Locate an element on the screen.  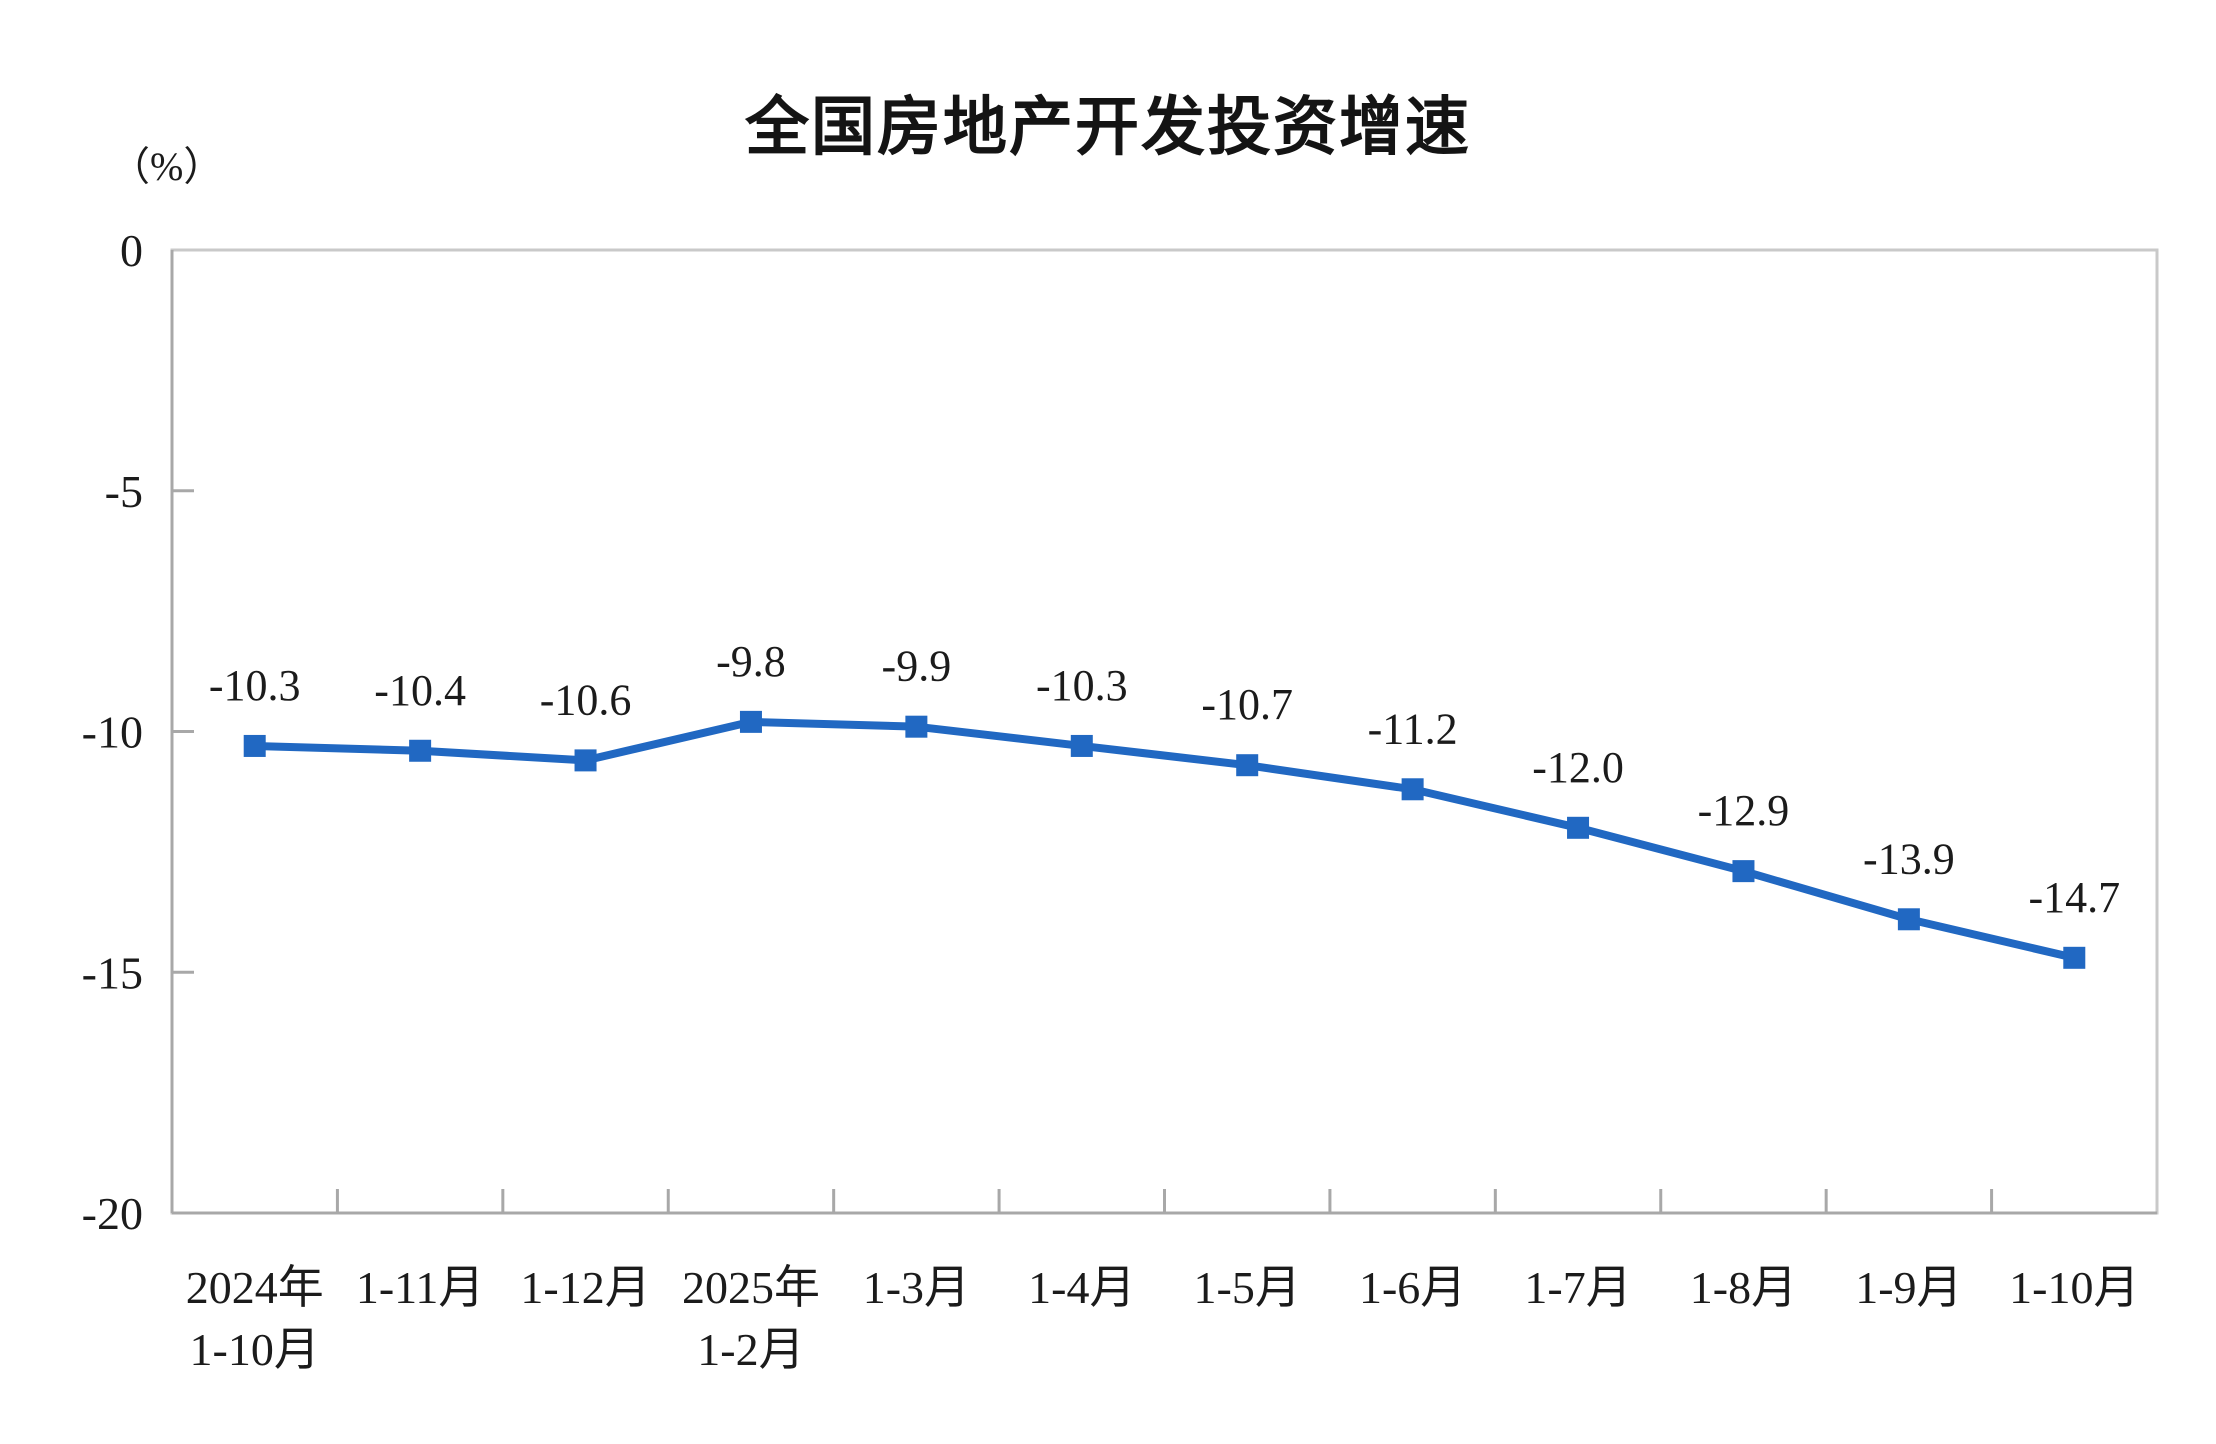
y-tick-label: -10 is located at coordinates (112, 732).